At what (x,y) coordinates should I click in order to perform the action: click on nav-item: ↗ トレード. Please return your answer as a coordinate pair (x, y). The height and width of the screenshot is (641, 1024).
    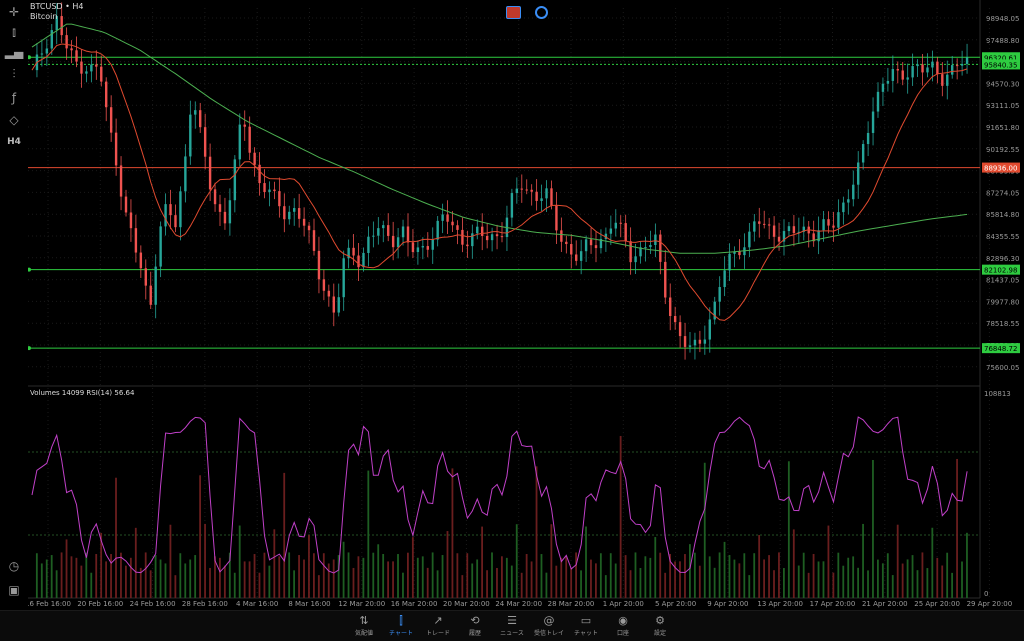
    Looking at the image, I should click on (438, 625).